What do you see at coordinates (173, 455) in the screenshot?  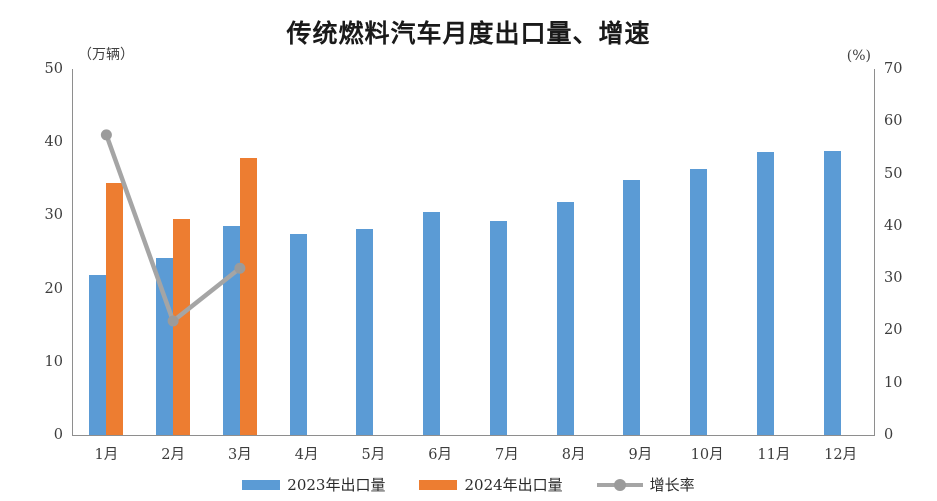 I see `x-axis-label-2: 2月` at bounding box center [173, 455].